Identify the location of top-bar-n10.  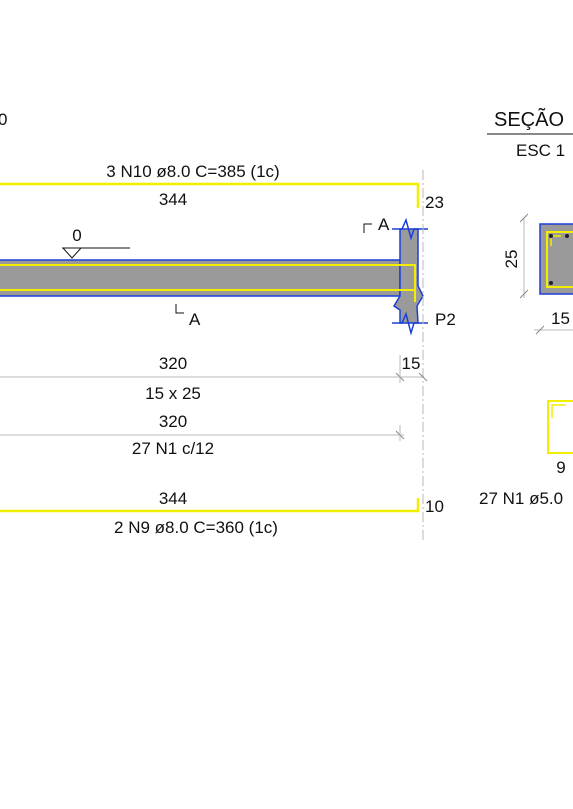
(210, 195).